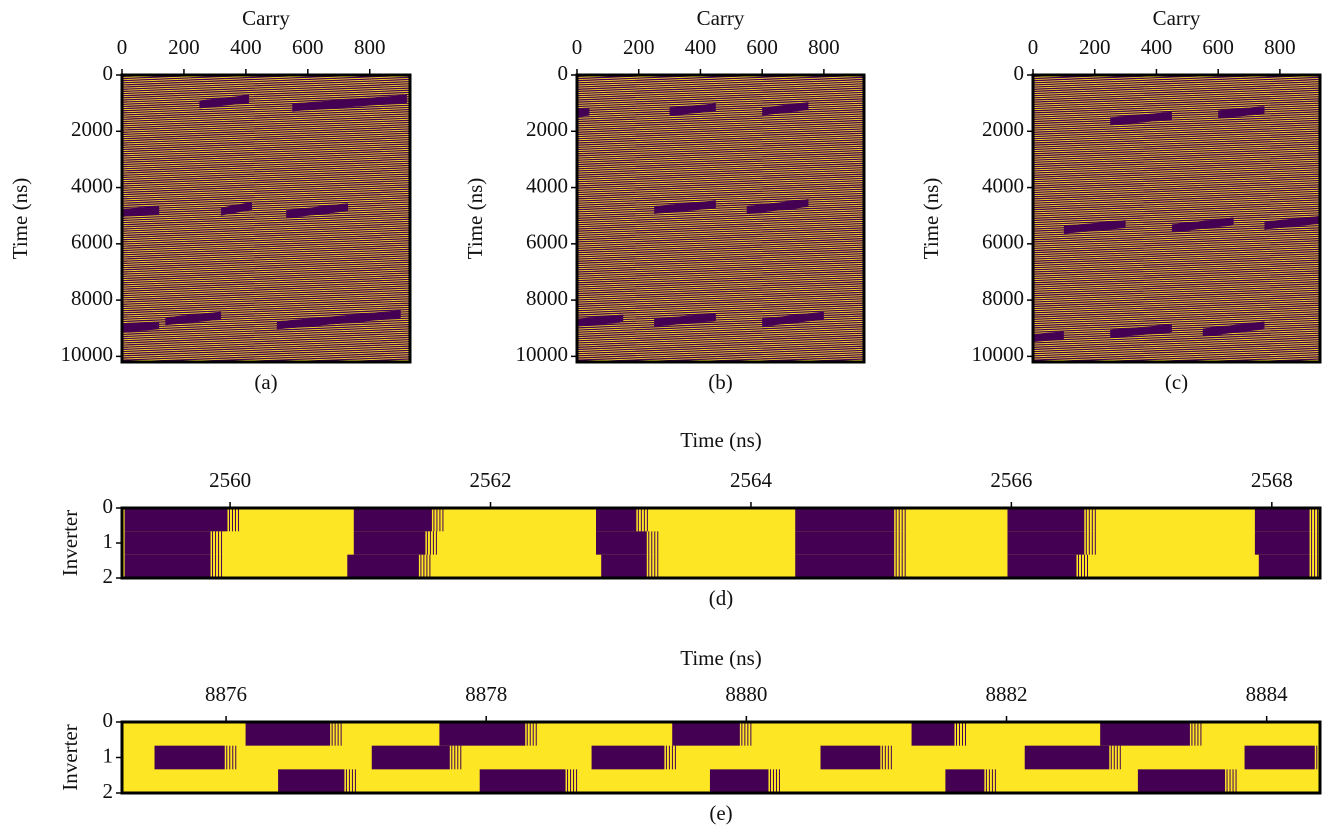  I want to click on caption: (b), so click(720, 382).